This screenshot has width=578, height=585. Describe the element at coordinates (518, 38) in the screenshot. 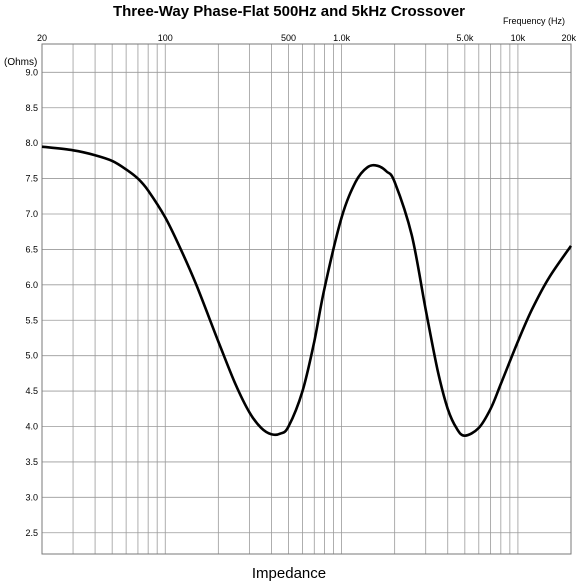

I see `x-tick-label: 10k` at that location.